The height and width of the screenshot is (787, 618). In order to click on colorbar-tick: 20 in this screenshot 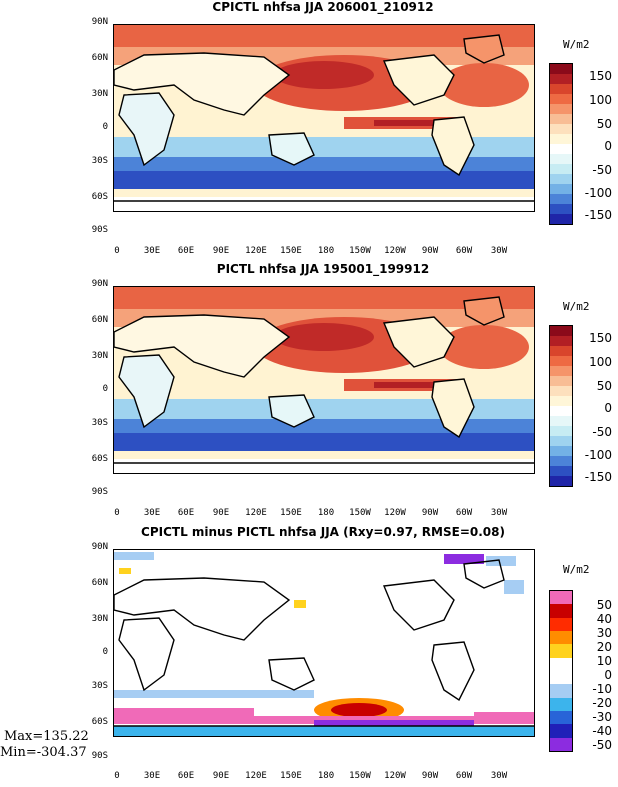, I will do `click(604, 647)`.